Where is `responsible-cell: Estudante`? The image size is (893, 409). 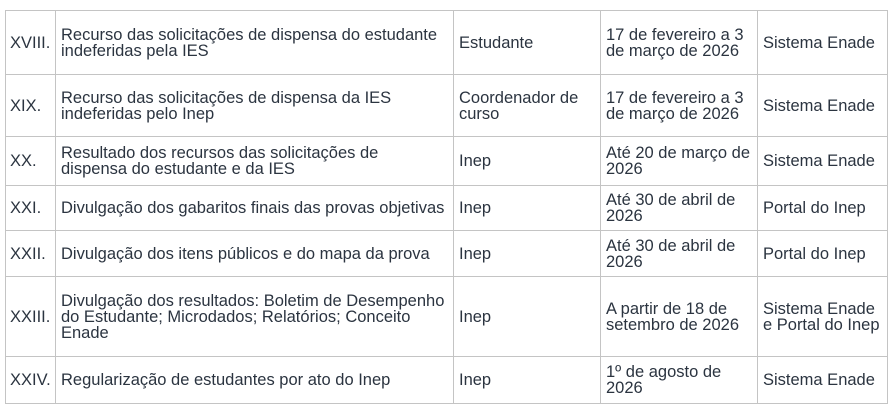
responsible-cell: Estudante is located at coordinates (527, 42).